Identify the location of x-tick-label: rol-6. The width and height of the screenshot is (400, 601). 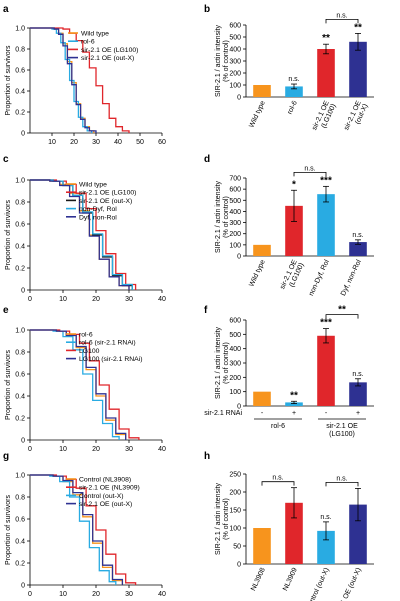
(293, 108).